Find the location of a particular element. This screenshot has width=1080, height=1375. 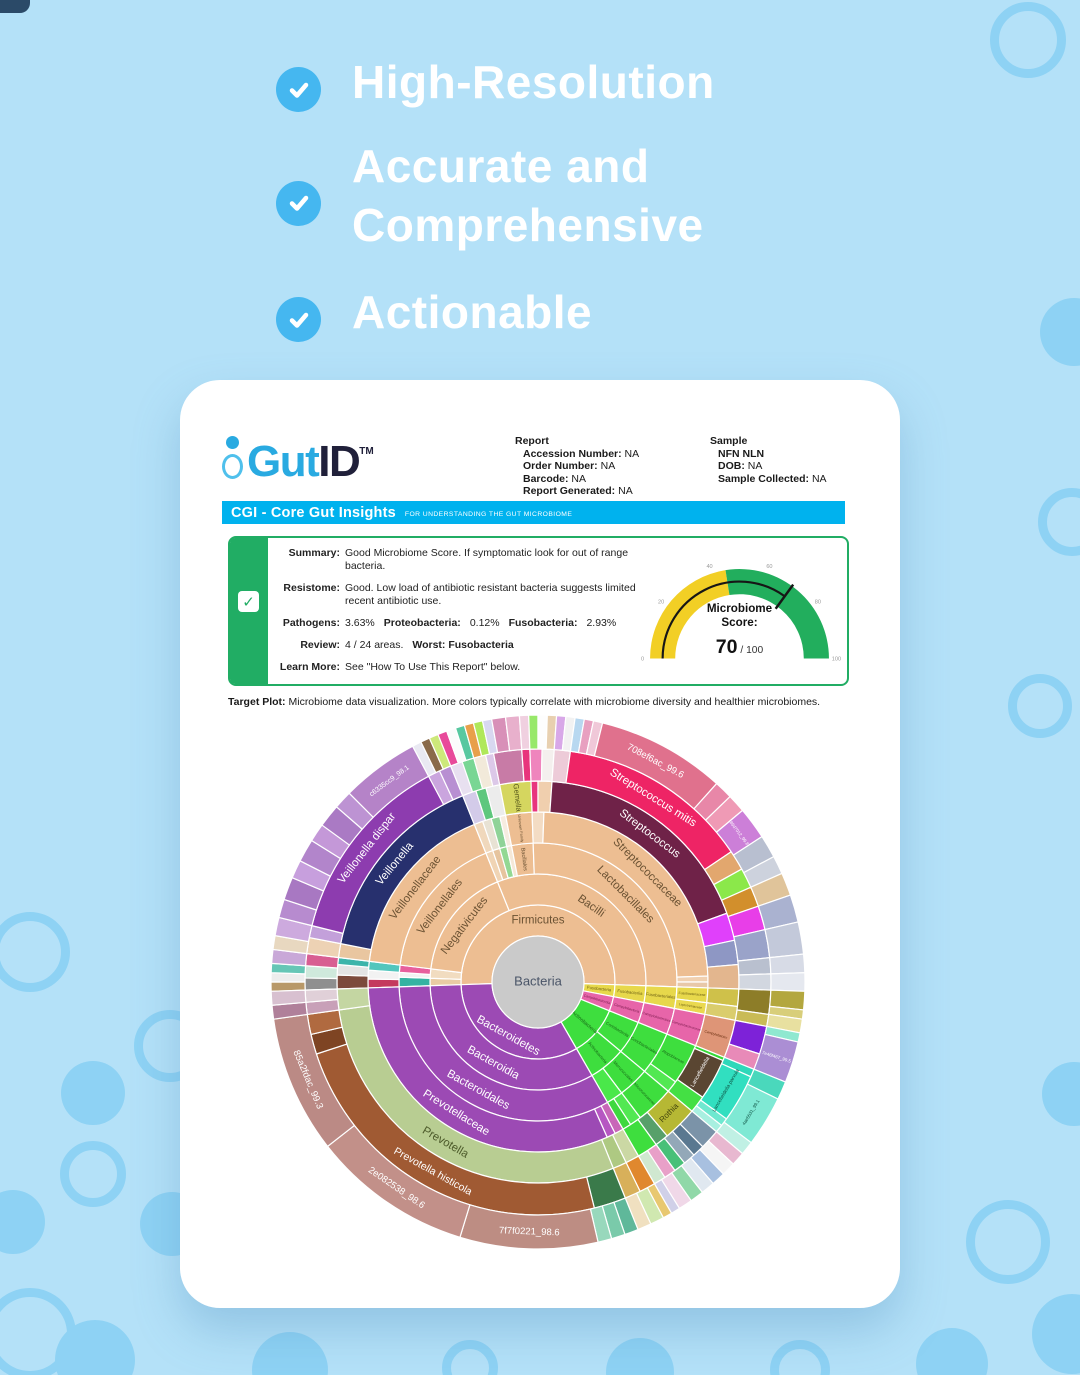

sunburst-center-label: Bacteria is located at coordinates (538, 980).